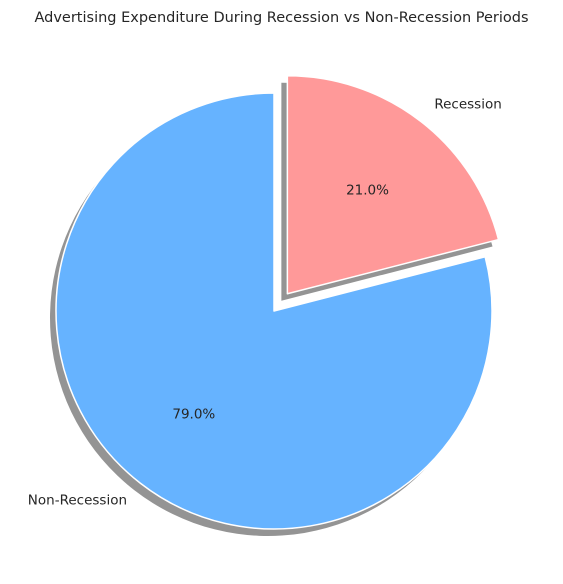 This screenshot has width=563, height=584. I want to click on slice-recession, so click(393, 185).